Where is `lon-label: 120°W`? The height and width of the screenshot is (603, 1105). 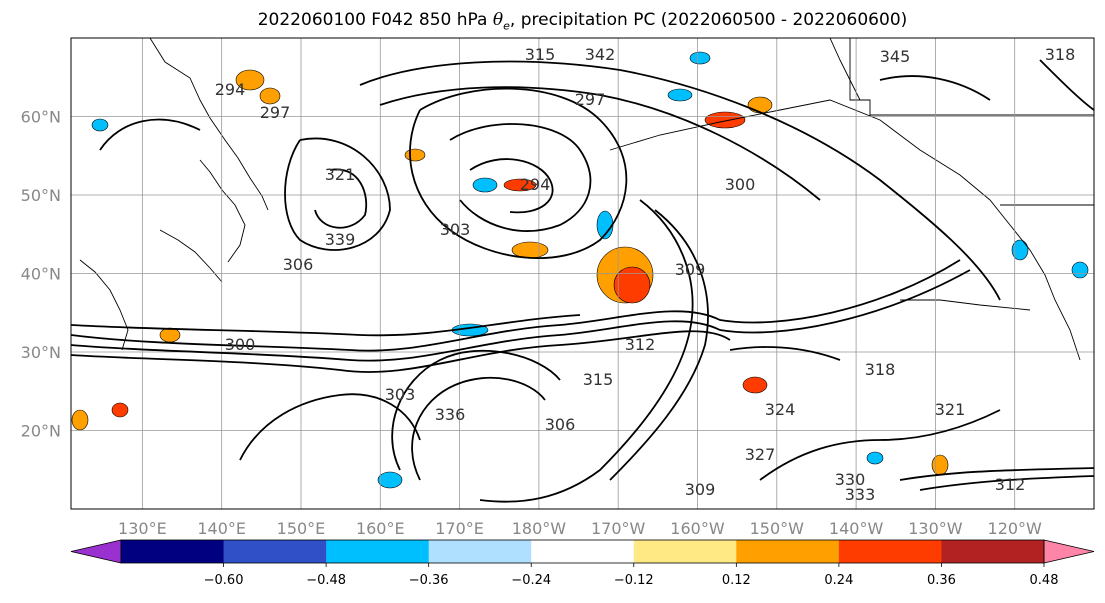 lon-label: 120°W is located at coordinates (1015, 528).